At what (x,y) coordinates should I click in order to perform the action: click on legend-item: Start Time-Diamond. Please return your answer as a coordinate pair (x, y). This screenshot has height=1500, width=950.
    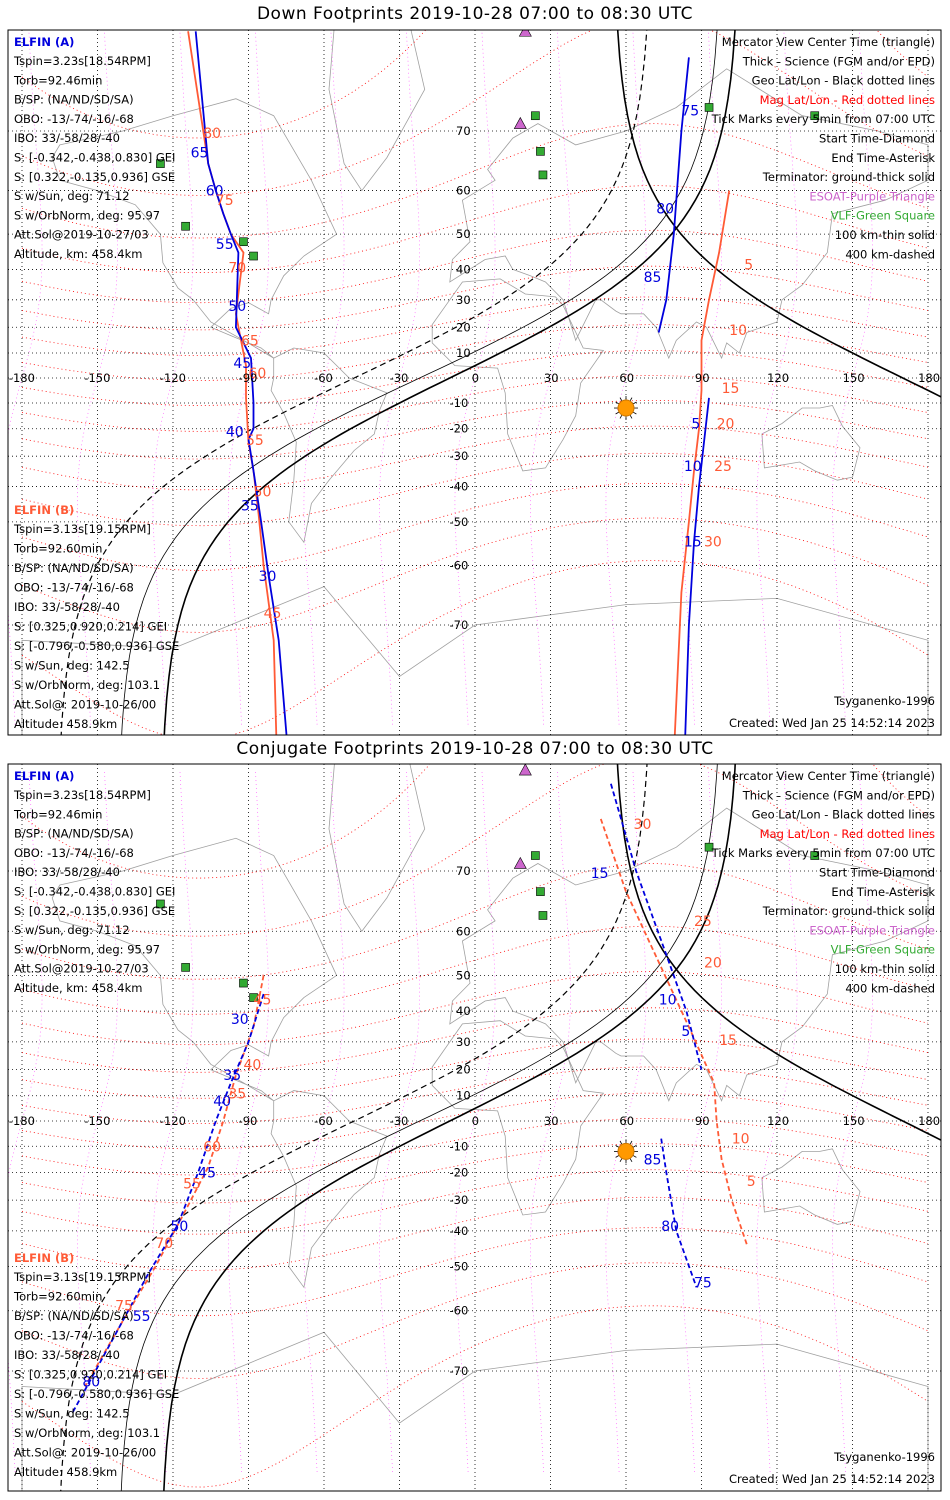
    Looking at the image, I should click on (877, 139).